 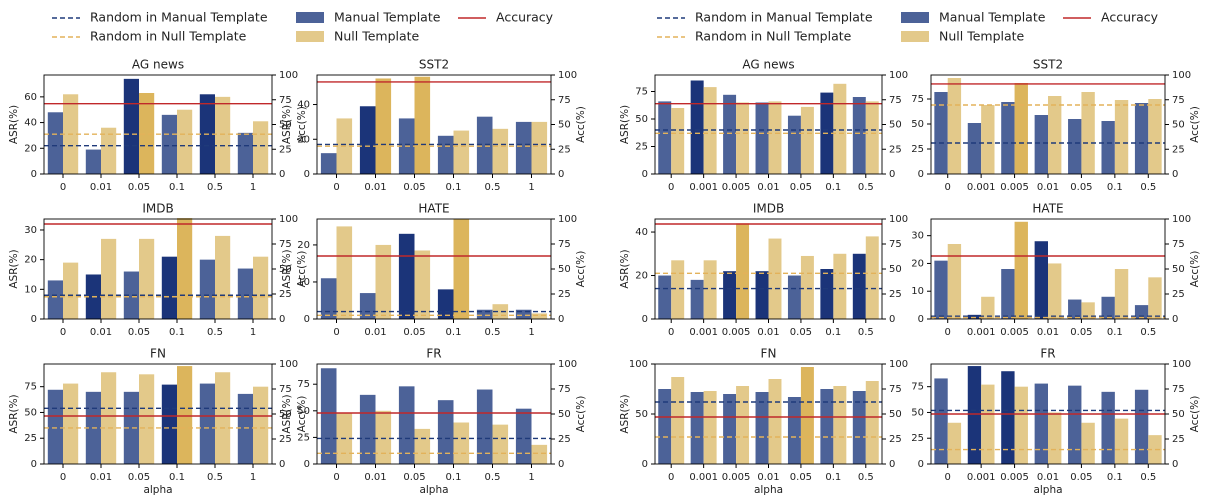 I want to click on chart-title: FR, so click(x=433, y=354).